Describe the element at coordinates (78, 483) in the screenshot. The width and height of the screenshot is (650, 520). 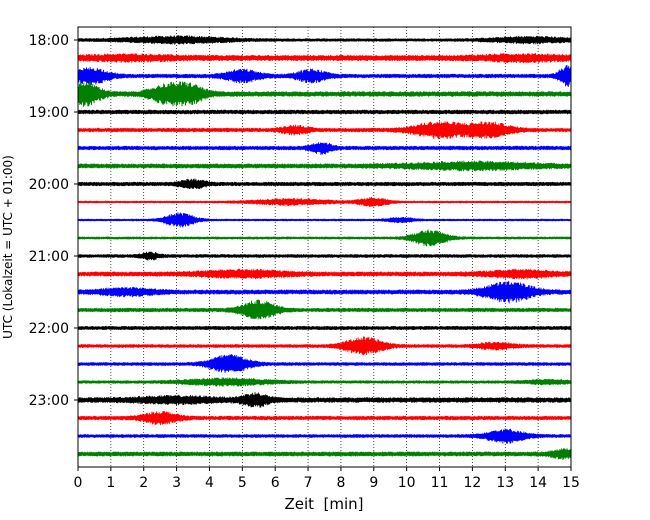
I see `x-tick-label: 0` at that location.